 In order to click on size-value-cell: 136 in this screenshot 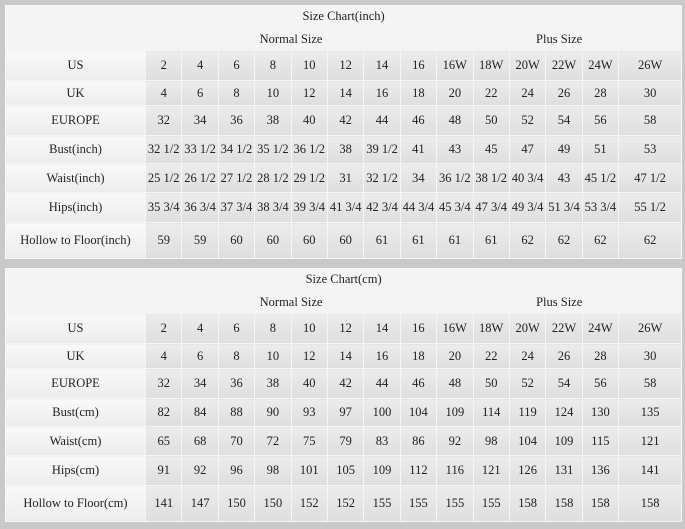, I will do `click(600, 470)`.